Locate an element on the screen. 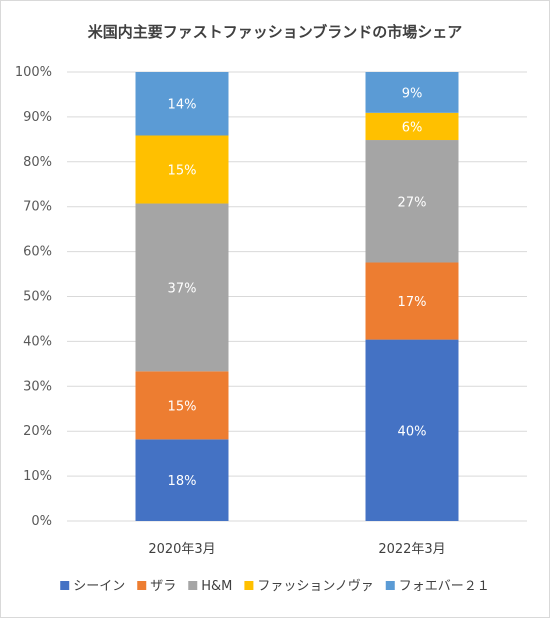 This screenshot has width=550, height=618. legend-label: H&M is located at coordinates (216, 586).